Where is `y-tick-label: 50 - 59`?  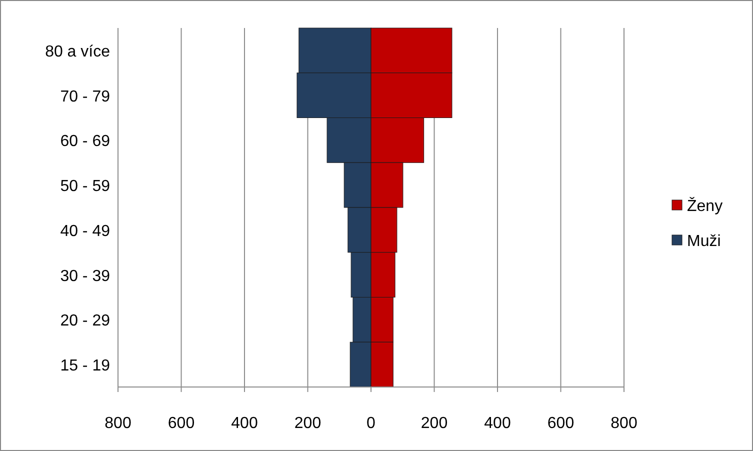
y-tick-label: 50 - 59 is located at coordinates (85, 187).